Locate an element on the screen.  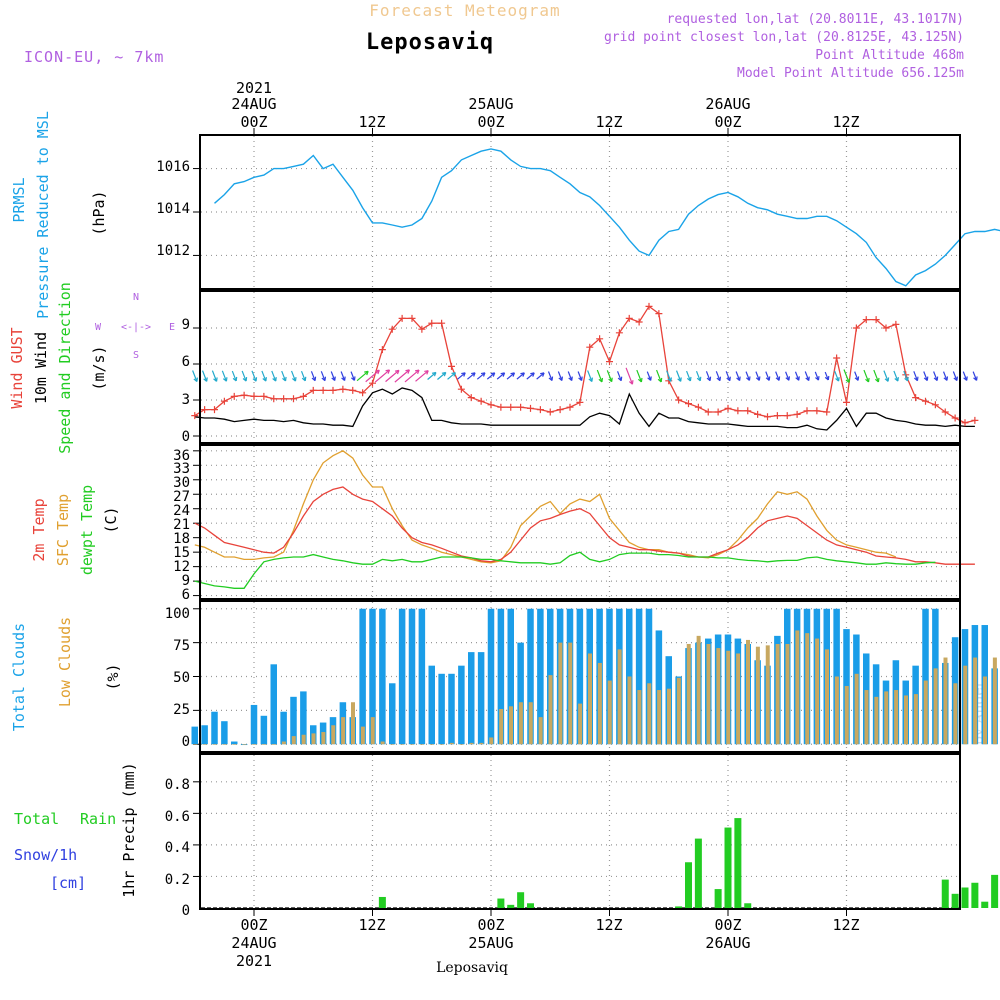
cloud-tick-0: 0 is located at coordinates (186, 742).